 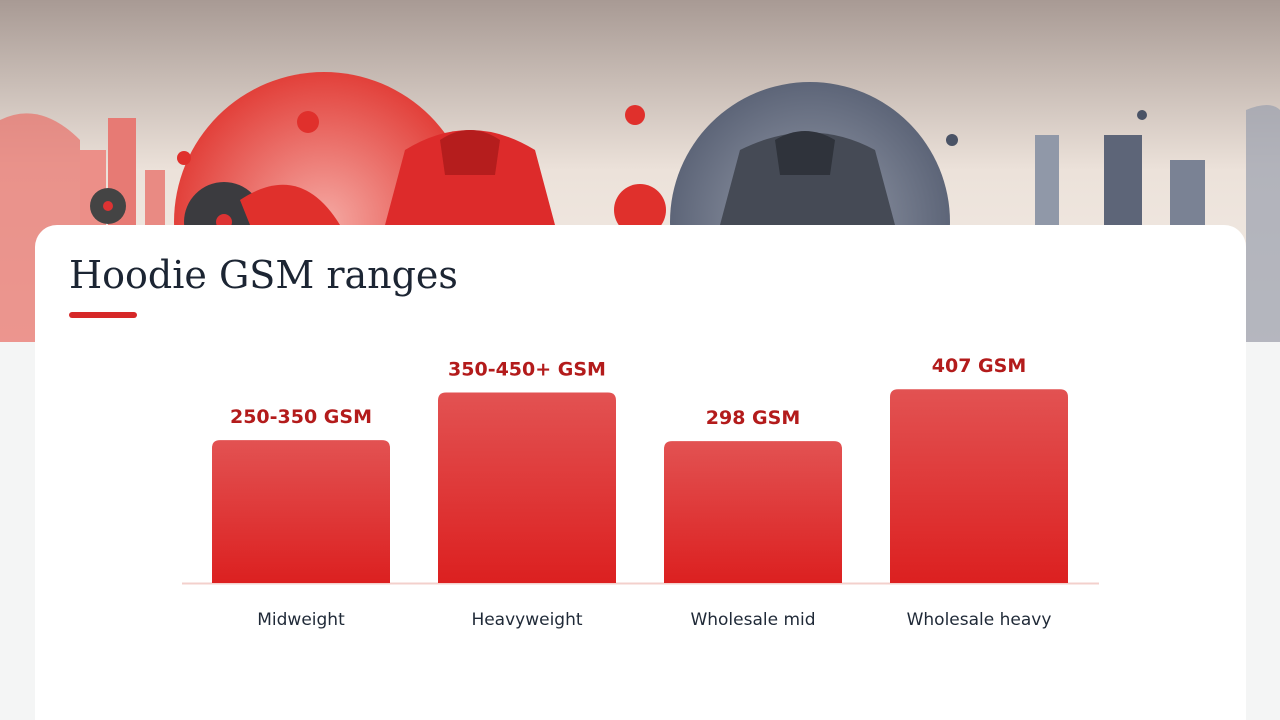 I want to click on category-label: Wholesale heavy, so click(x=979, y=620).